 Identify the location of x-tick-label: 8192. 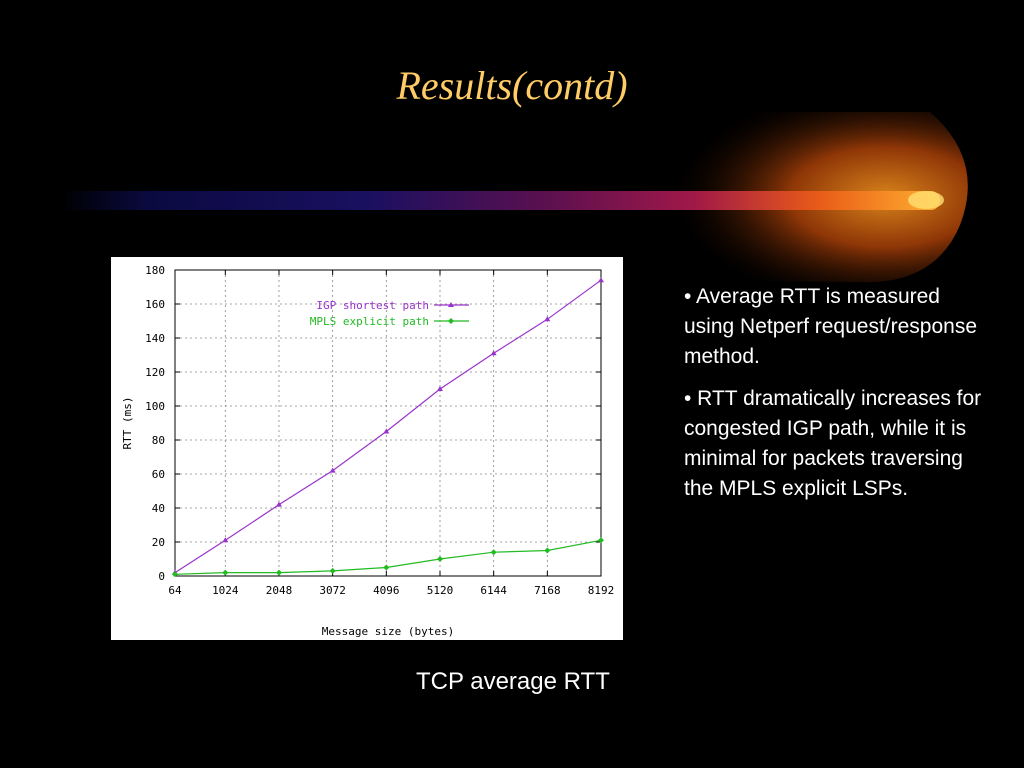
(601, 590).